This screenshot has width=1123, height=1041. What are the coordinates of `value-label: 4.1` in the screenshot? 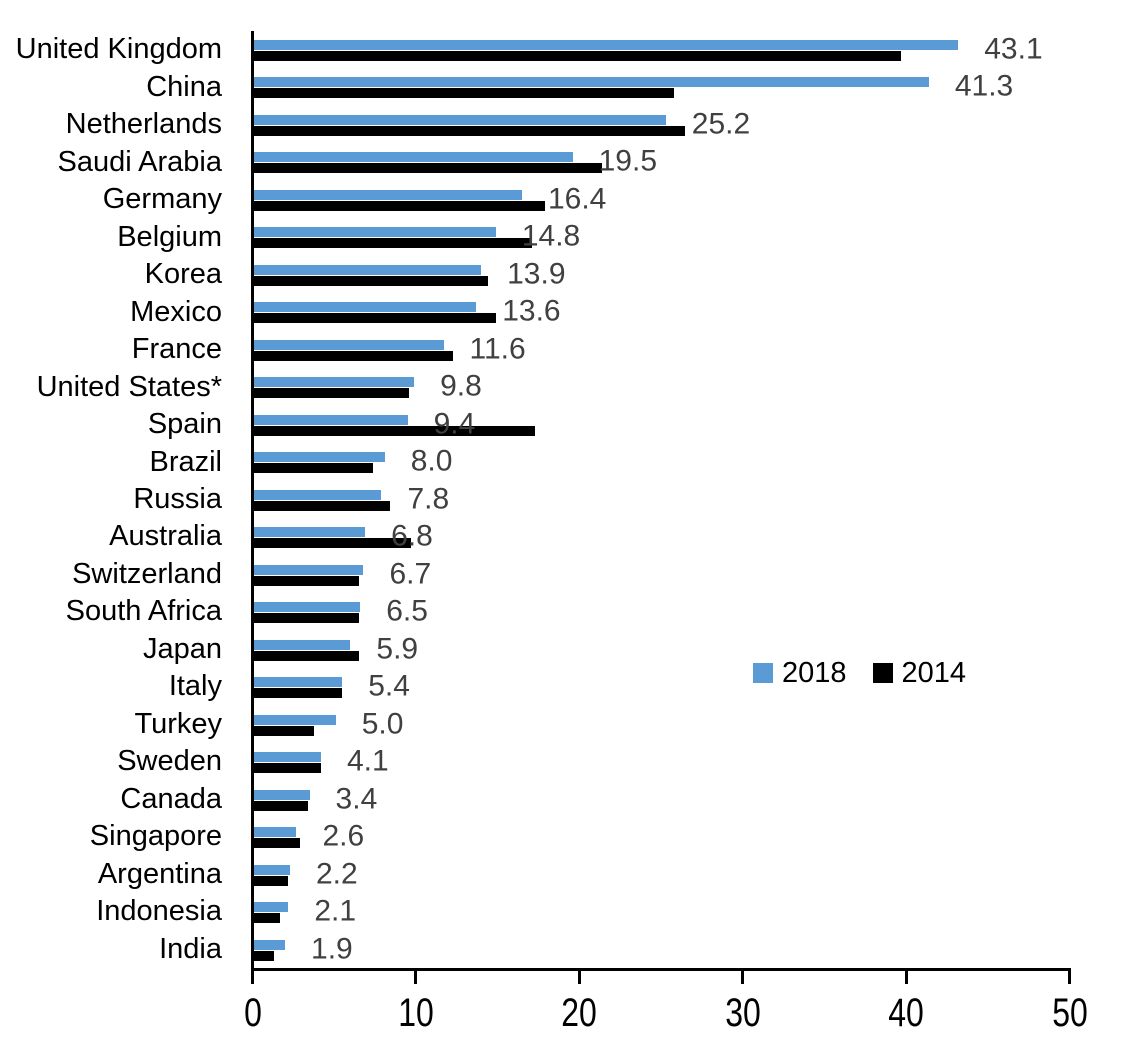 It's located at (367, 761).